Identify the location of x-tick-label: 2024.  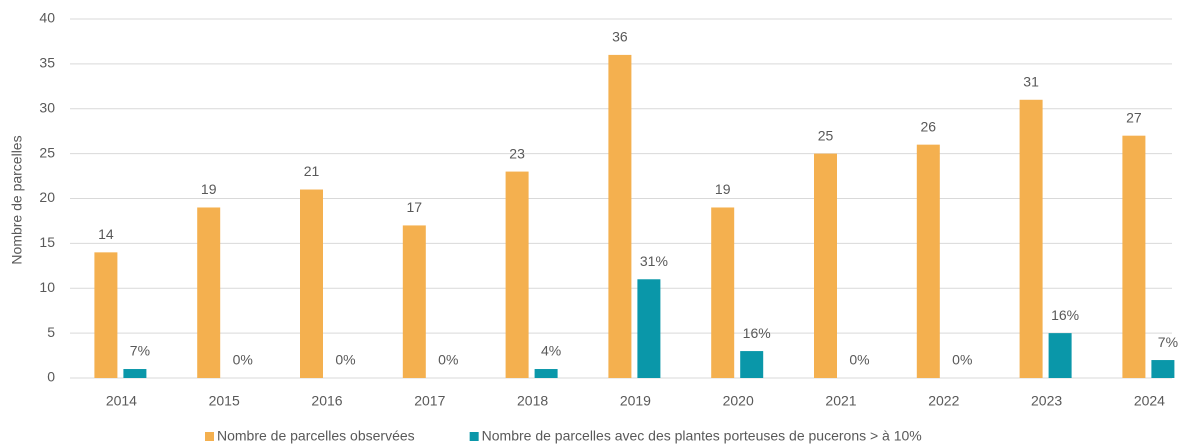
(1149, 401).